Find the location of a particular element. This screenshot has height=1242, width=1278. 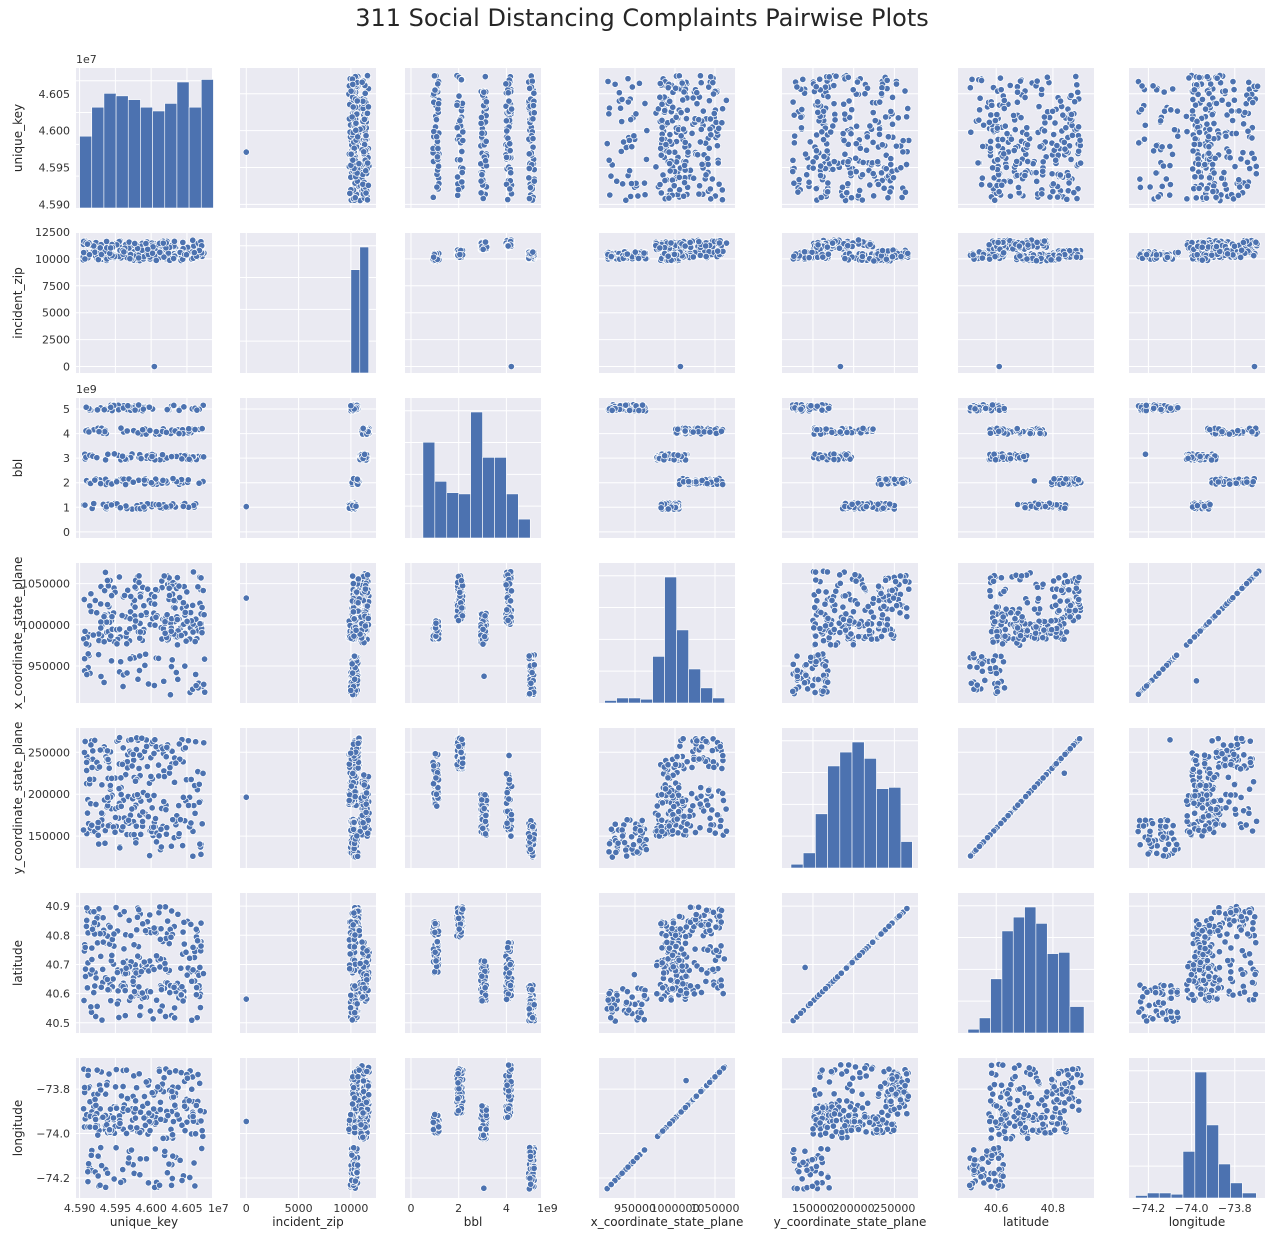

panel-bbl-vs-unique_key is located at coordinates (144, 468).